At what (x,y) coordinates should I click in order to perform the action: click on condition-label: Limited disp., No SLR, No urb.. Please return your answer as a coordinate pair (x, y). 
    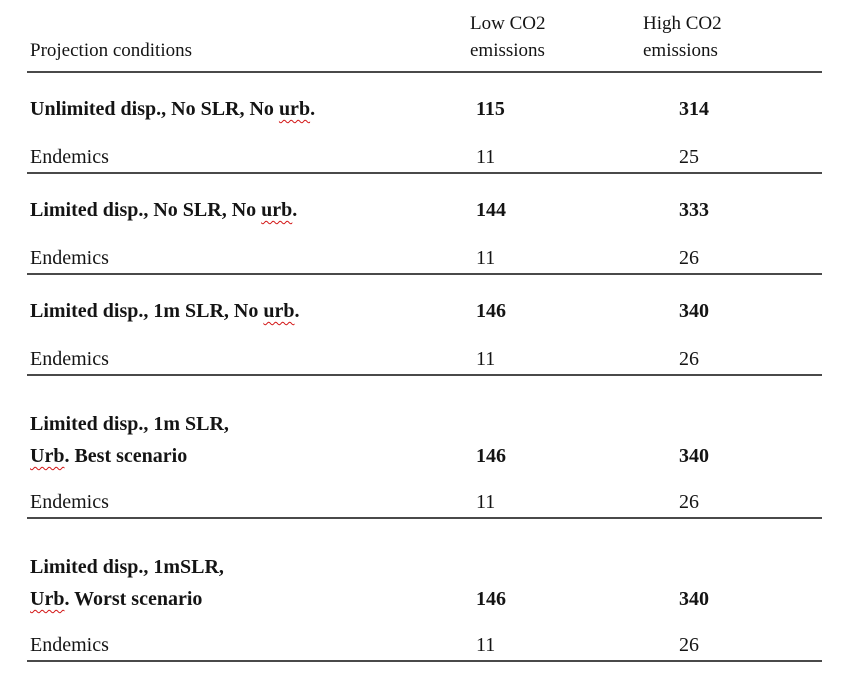
    Looking at the image, I should click on (250, 210).